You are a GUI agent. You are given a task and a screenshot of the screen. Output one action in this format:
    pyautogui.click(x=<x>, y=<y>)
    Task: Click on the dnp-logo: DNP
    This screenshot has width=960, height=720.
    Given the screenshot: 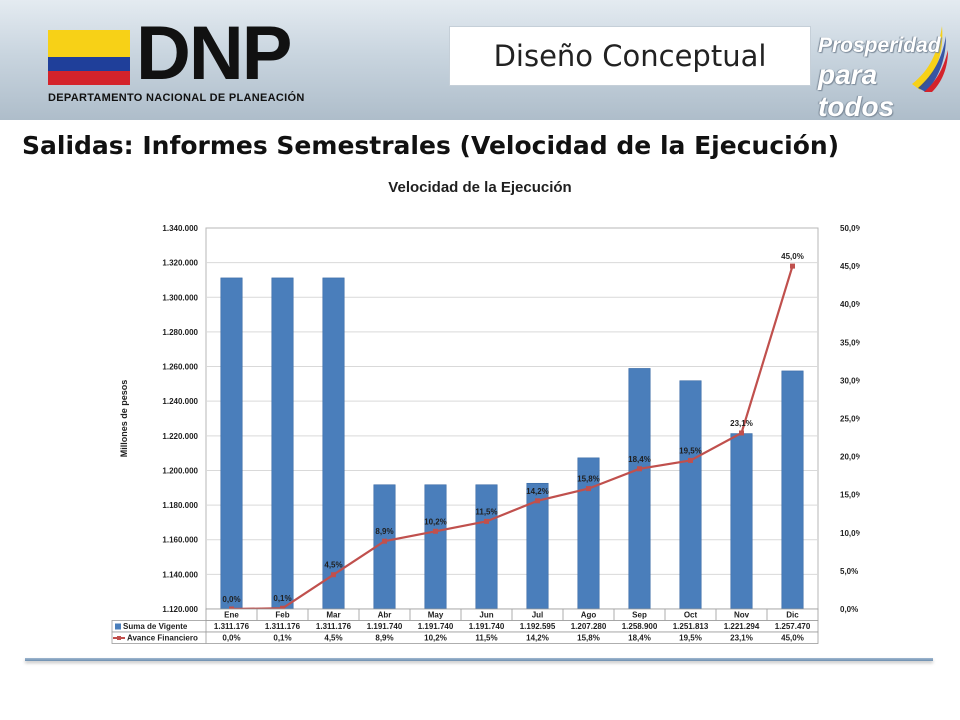 What is the action you would take?
    pyautogui.click(x=214, y=53)
    